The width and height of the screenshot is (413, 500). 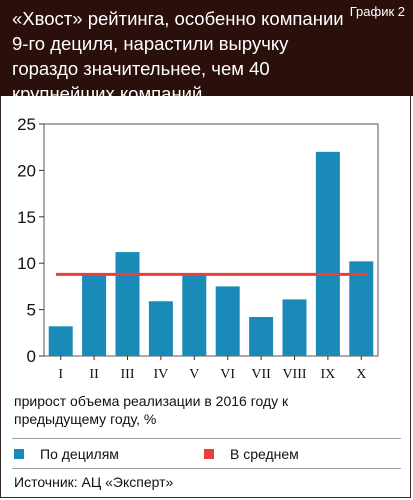 What do you see at coordinates (31, 356) in the screenshot?
I see `y-tick-label: 0` at bounding box center [31, 356].